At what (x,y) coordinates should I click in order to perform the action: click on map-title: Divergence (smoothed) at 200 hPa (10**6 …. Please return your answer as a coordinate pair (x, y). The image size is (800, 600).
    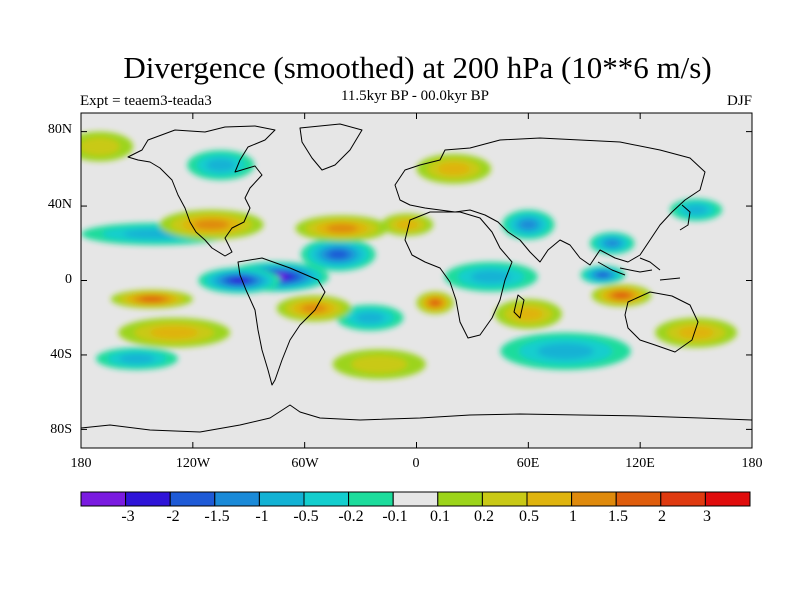
    Looking at the image, I should click on (417, 67).